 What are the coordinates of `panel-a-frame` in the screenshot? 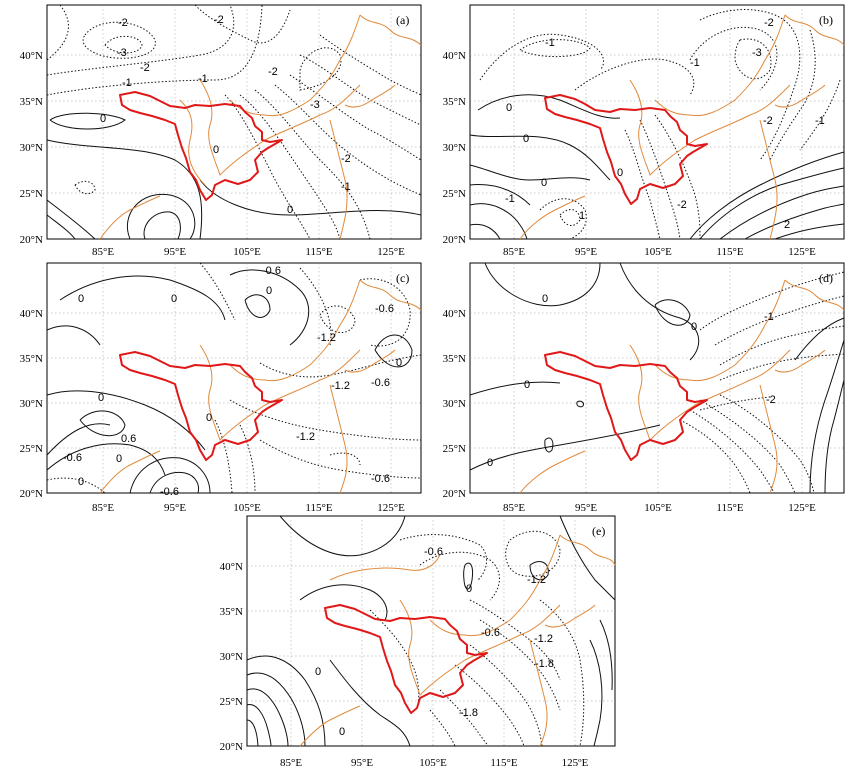 It's located at (234, 122).